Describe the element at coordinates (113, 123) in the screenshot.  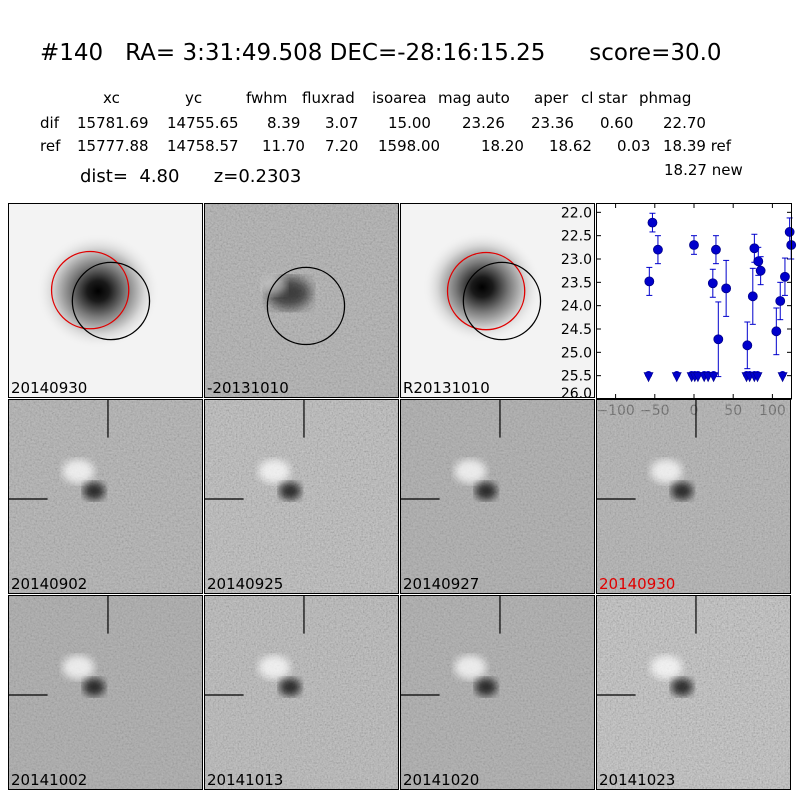
I see `value-xc: 15781.69` at that location.